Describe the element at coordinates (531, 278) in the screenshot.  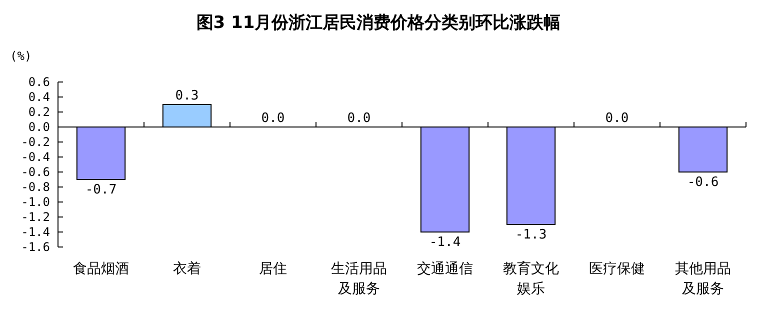
I see `x-tick-label: 教育文化娱乐` at that location.